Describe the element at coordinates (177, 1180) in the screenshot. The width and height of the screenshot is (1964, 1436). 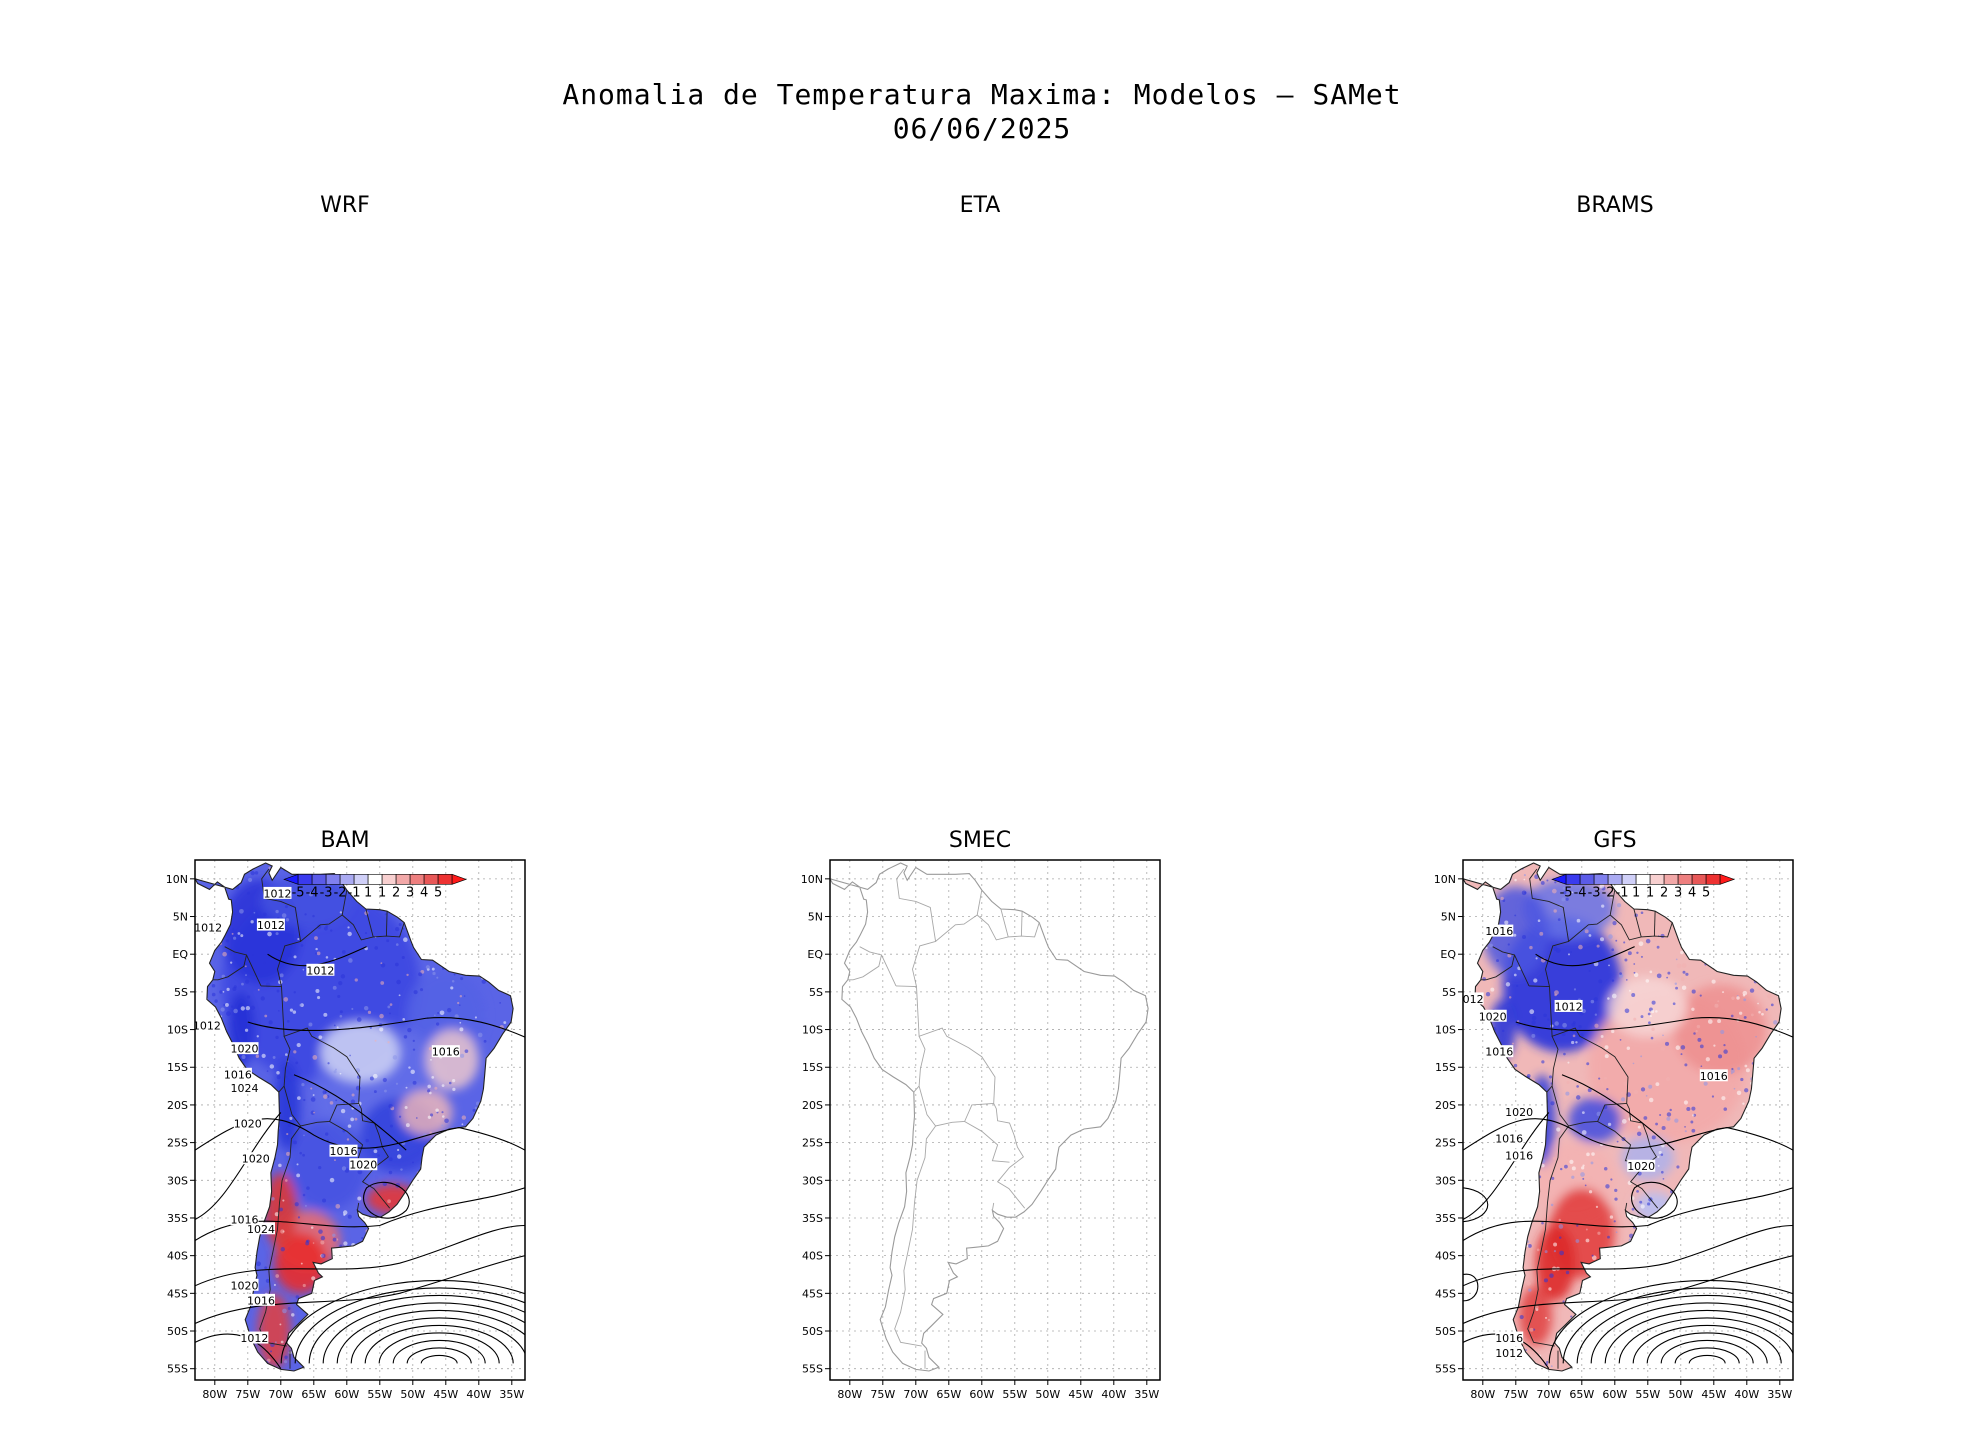
I see `lat-tick-label: 30S` at that location.